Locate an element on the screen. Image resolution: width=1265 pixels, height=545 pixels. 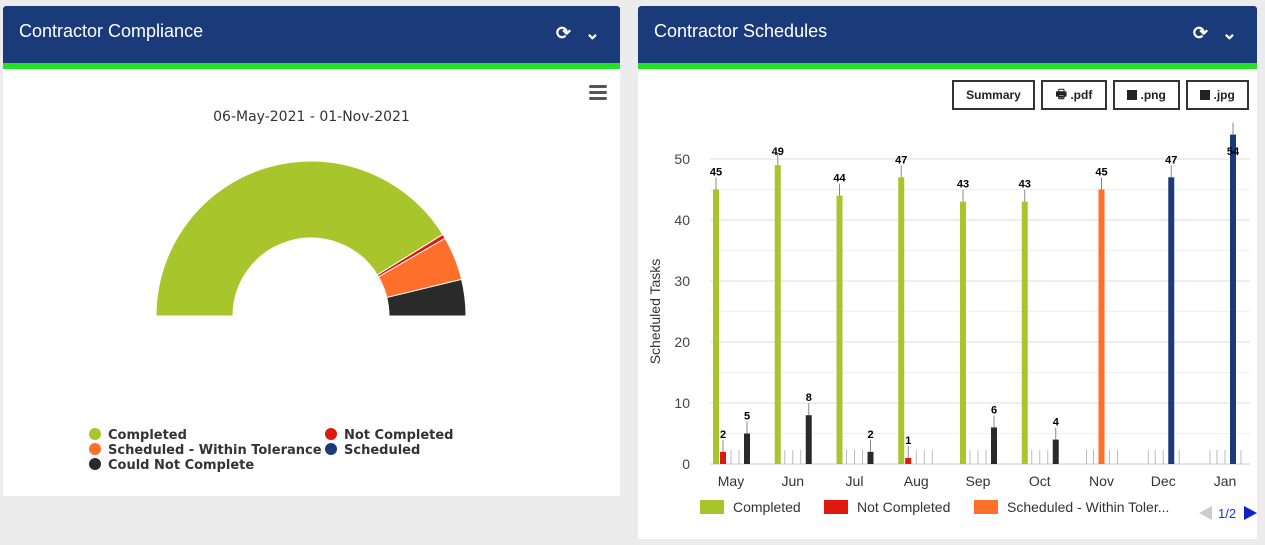
x-tick-label: Jan is located at coordinates (1225, 481).